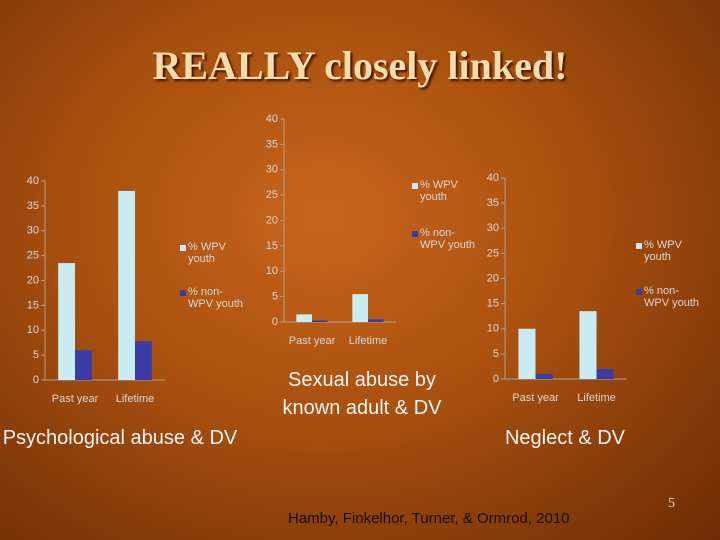 This screenshot has height=540, width=720. I want to click on slide-title: REALLY closely linked!, so click(360, 65).